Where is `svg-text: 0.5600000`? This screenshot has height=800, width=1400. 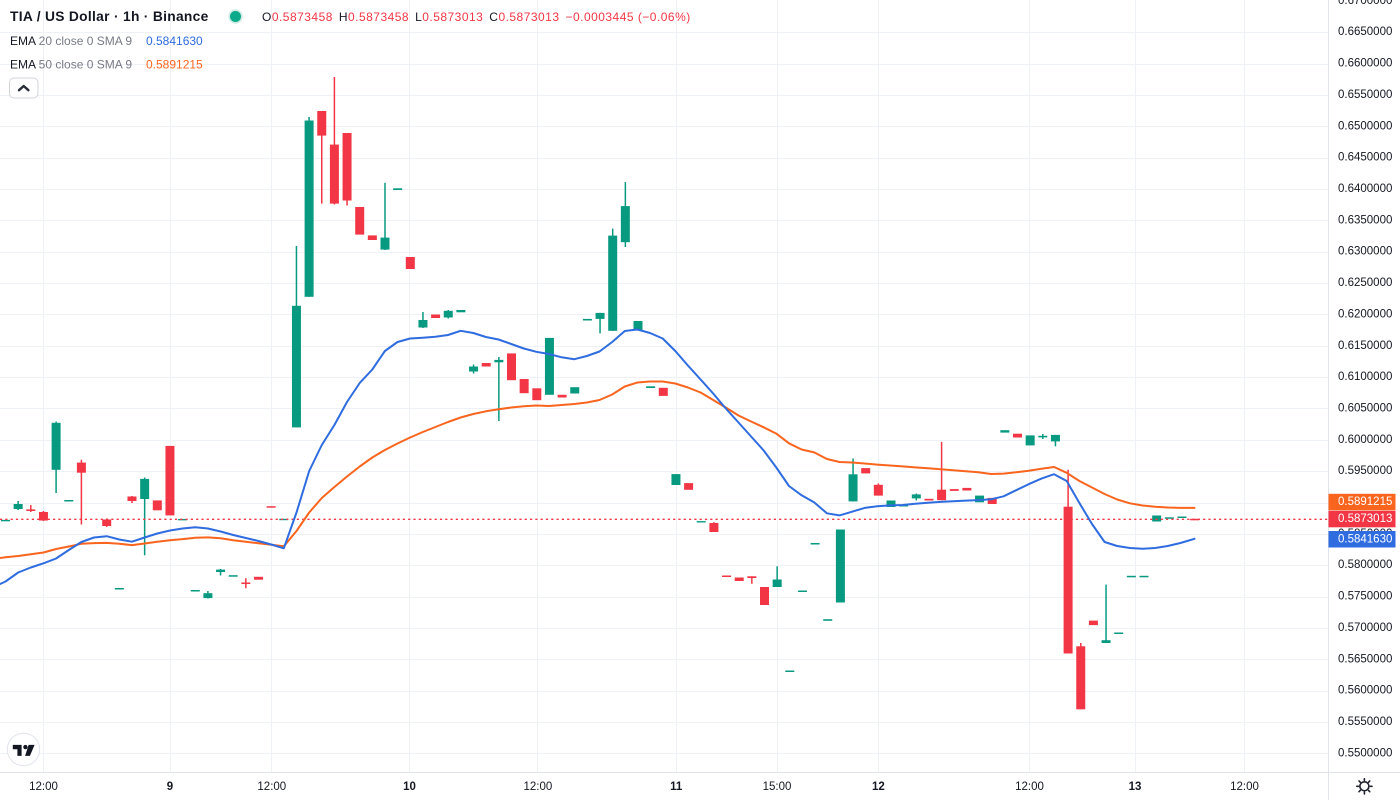 svg-text: 0.5600000 is located at coordinates (1365, 691).